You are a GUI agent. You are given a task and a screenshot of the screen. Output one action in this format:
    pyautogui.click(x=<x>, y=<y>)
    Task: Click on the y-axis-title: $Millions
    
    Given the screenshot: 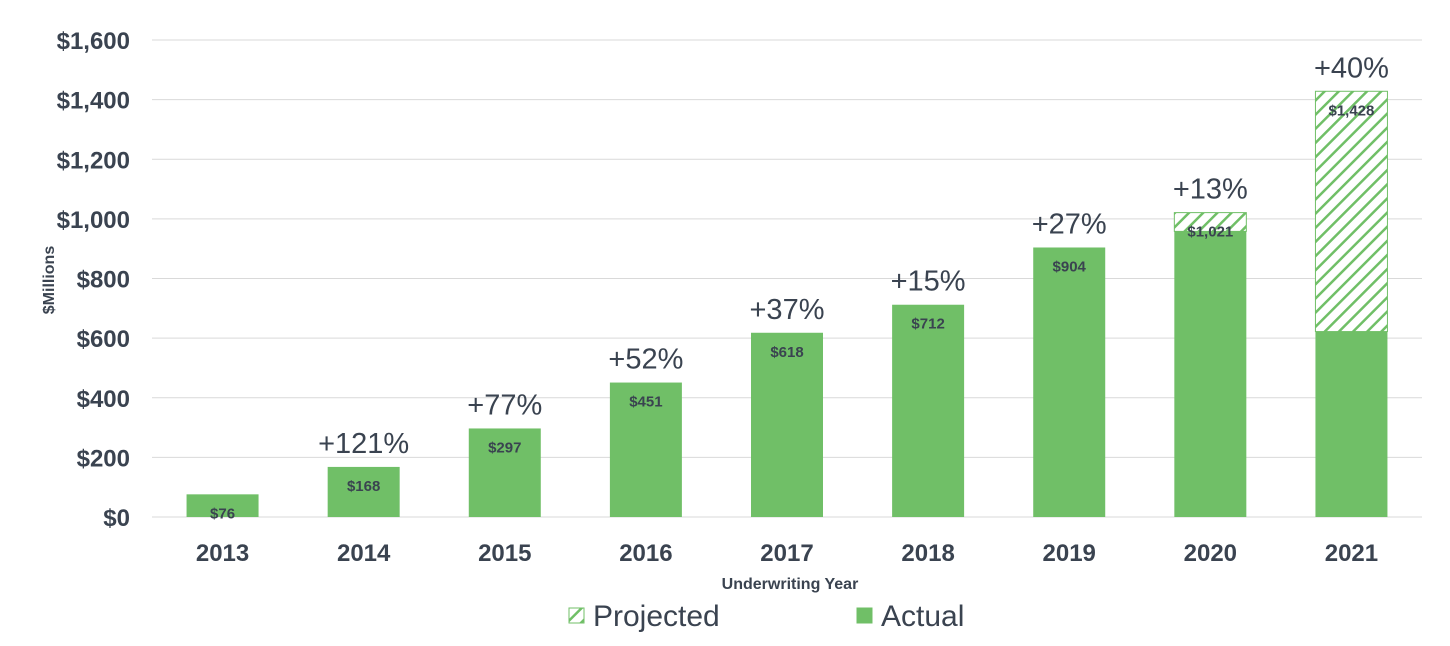 What is the action you would take?
    pyautogui.click(x=49, y=280)
    